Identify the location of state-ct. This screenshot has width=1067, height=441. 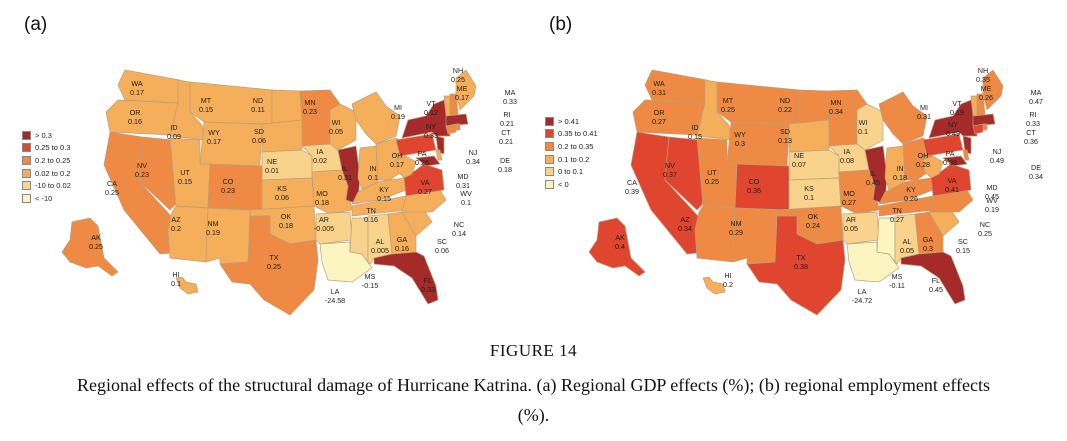
(978, 129).